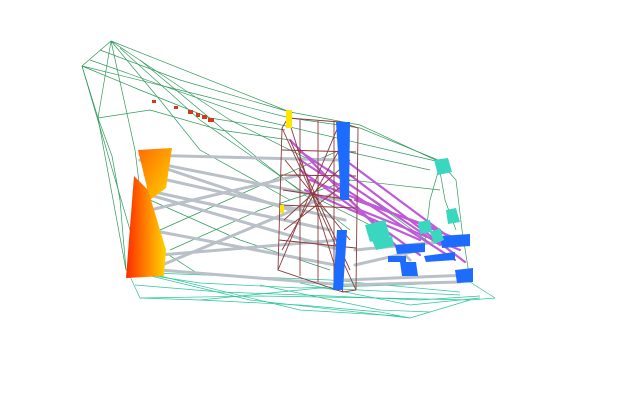 This screenshot has width=638, height=409. Describe the element at coordinates (310, 294) in the screenshot. I see `floor-wireframe` at that location.